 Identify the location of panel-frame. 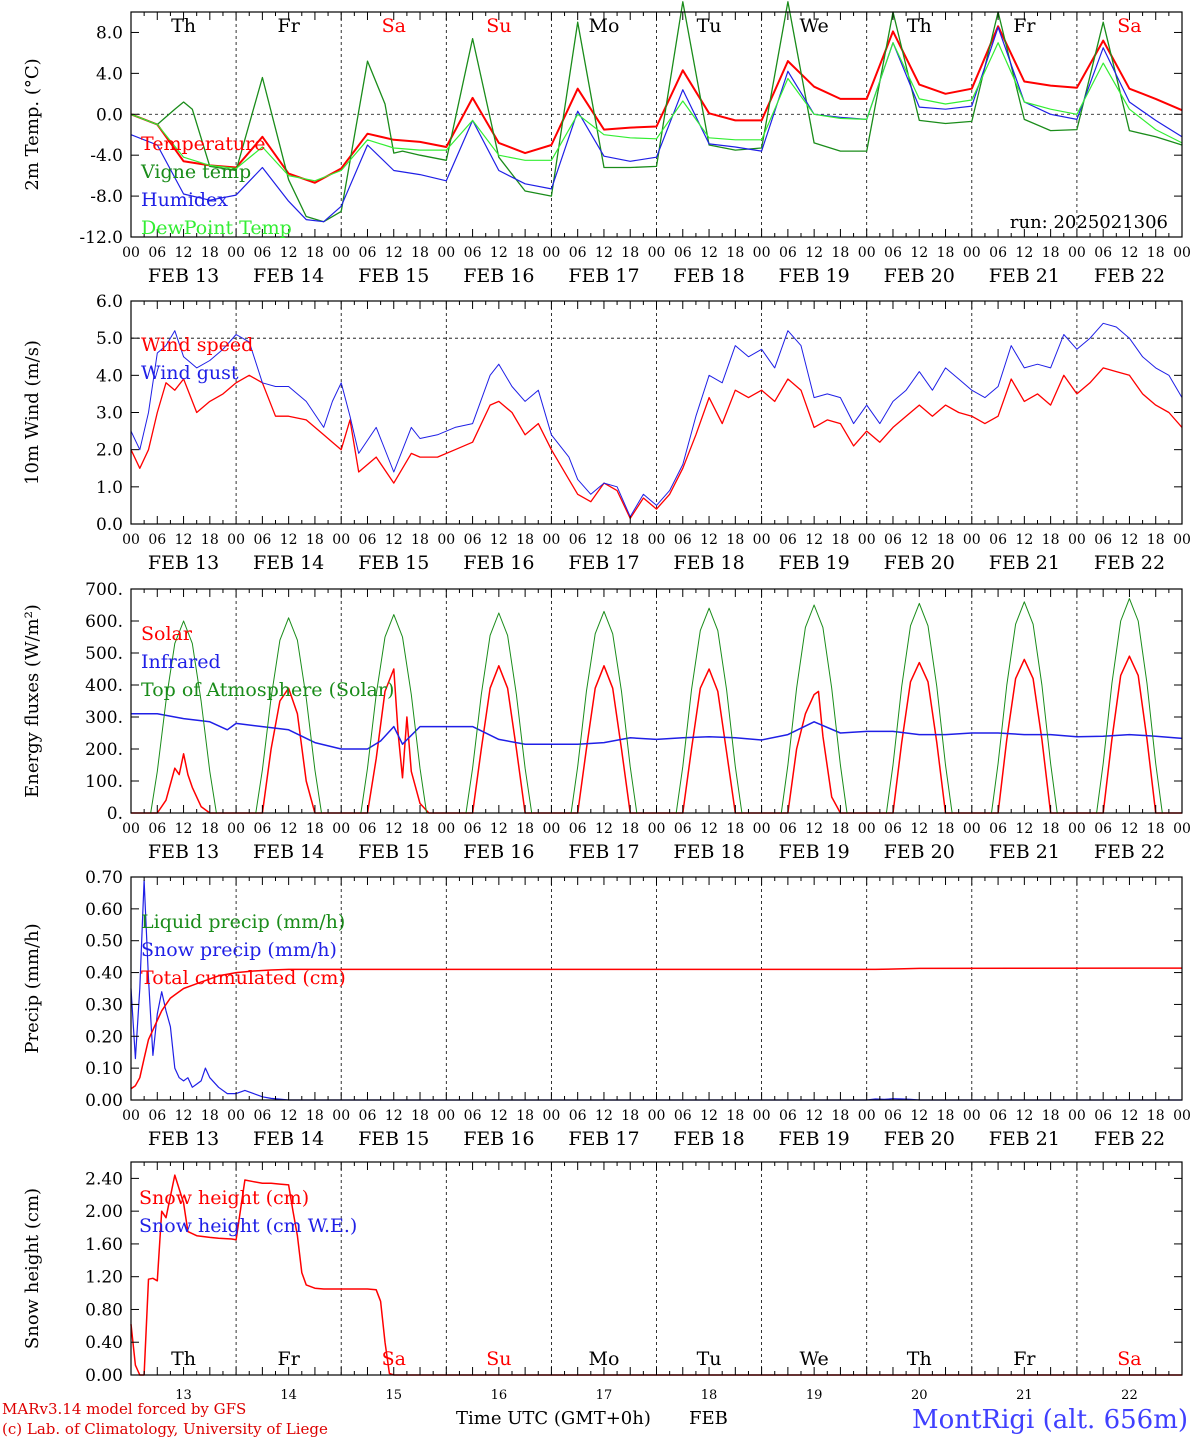
(656, 412).